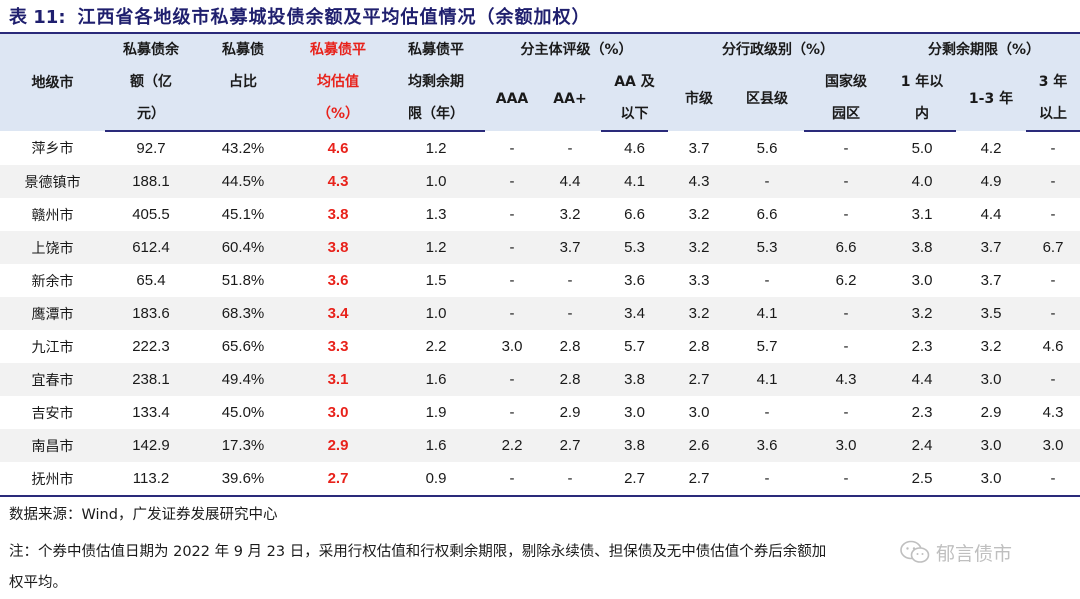 The height and width of the screenshot is (599, 1080). What do you see at coordinates (52, 149) in the screenshot?
I see `city-cell: 萍乡市` at bounding box center [52, 149].